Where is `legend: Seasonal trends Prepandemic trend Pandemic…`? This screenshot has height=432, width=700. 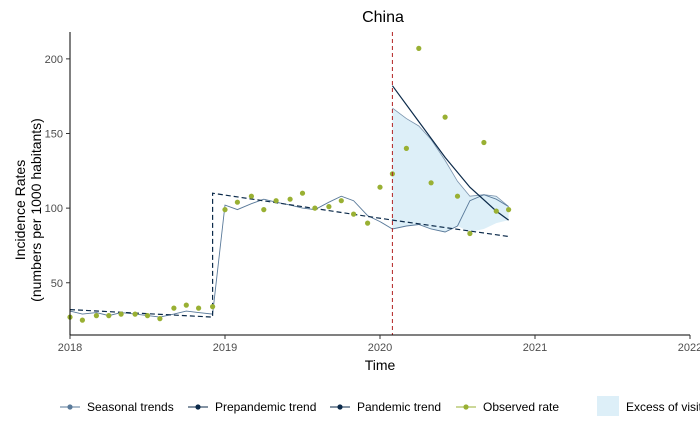
legend: Seasonal trends Prepandemic trend Pandemic… is located at coordinates (380, 406).